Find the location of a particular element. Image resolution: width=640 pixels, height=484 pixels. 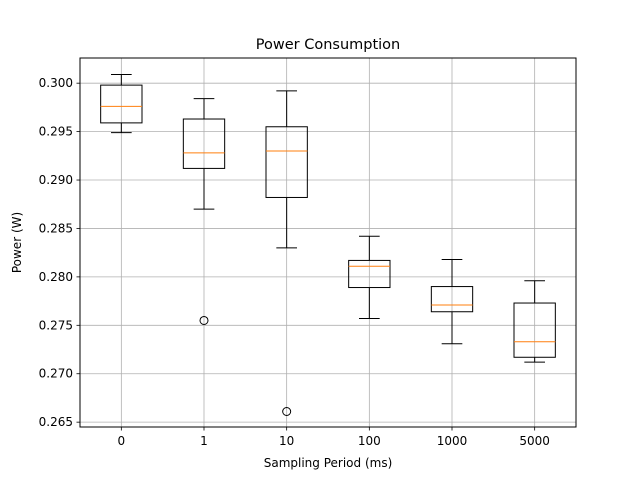

x-tick-label: 100 is located at coordinates (369, 441).